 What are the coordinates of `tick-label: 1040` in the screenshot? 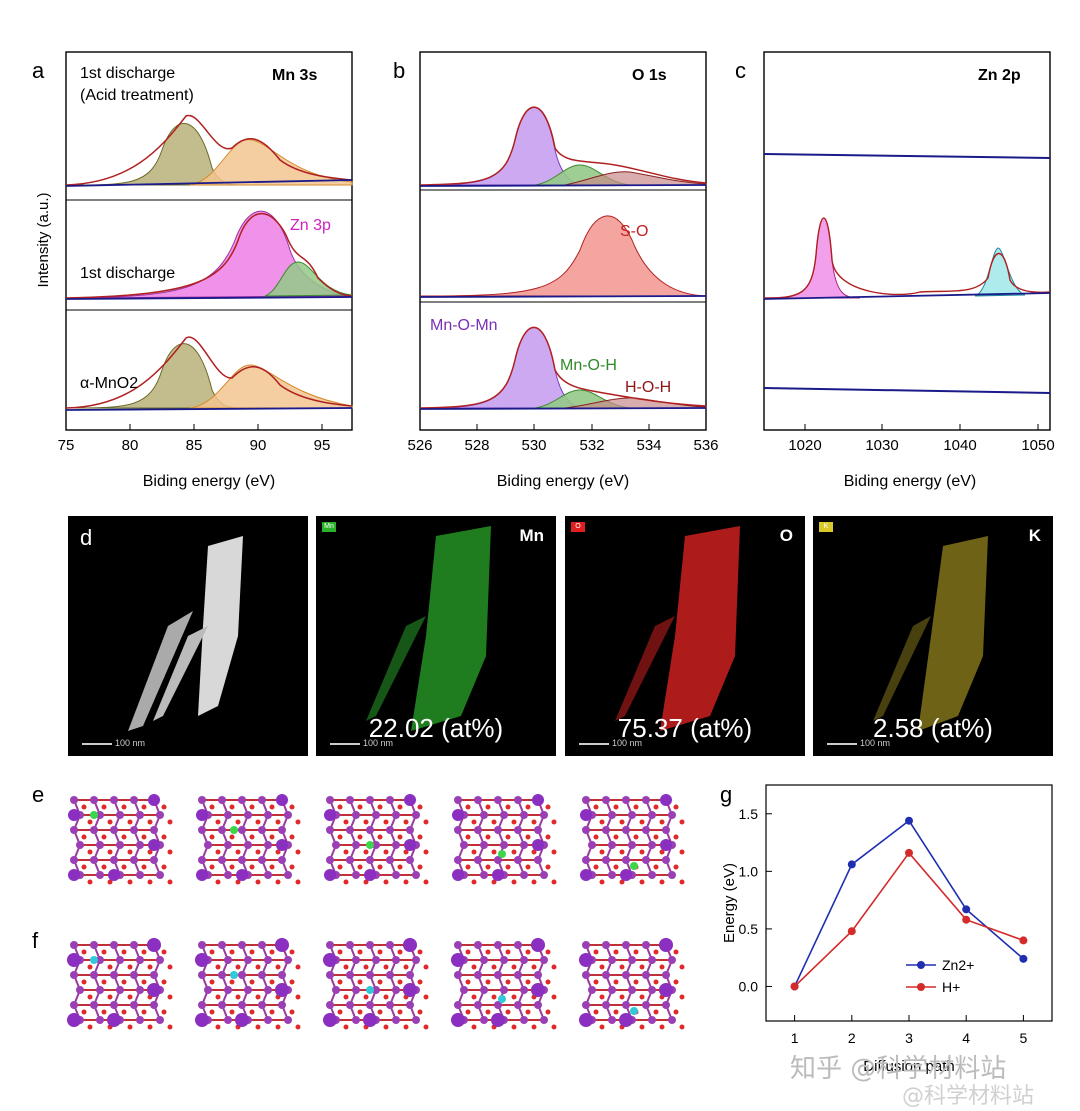 It's located at (959, 445).